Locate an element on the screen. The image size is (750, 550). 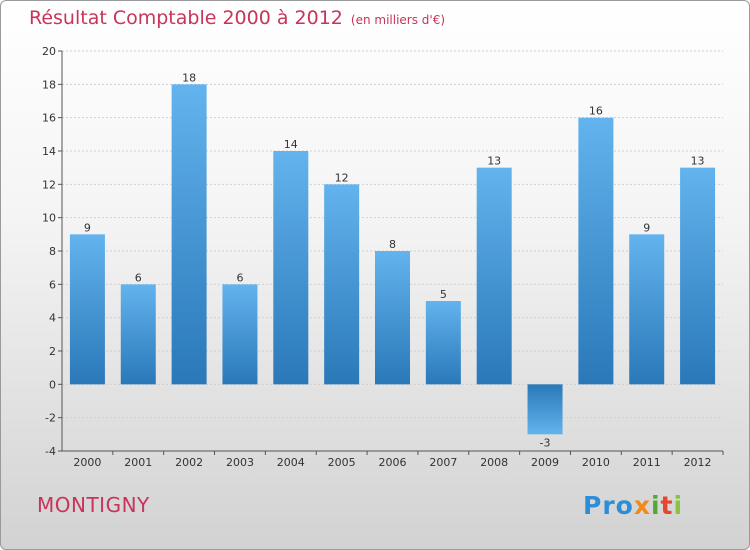
x-tick-label: 2006 is located at coordinates (393, 462).